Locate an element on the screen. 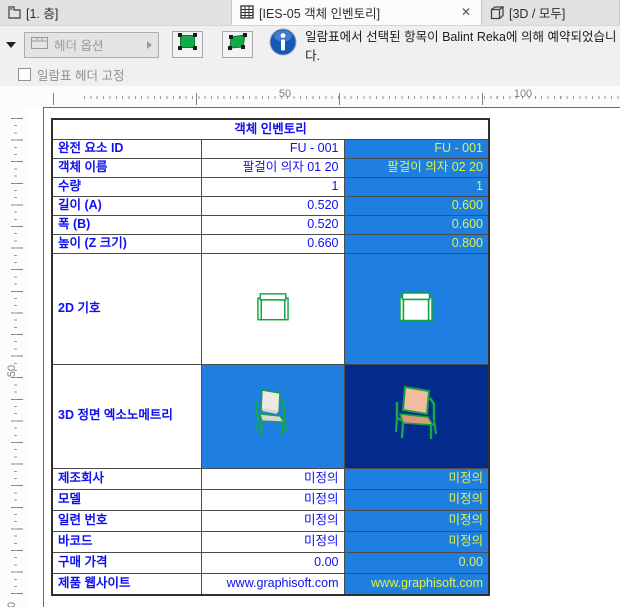 The width and height of the screenshot is (620, 607). table-row: 수량 1 1 is located at coordinates (270, 186).